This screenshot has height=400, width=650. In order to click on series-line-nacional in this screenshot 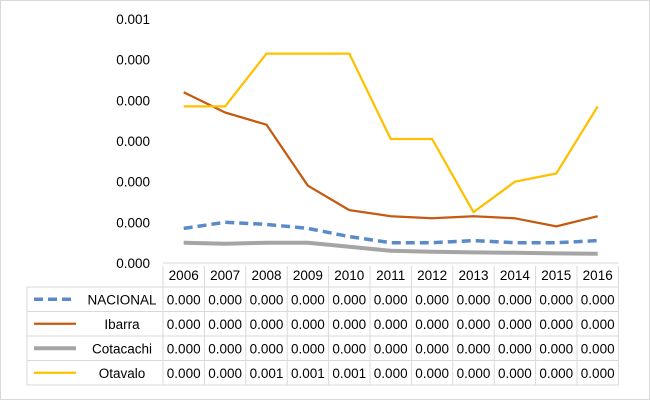, I will do `click(390, 232)`.